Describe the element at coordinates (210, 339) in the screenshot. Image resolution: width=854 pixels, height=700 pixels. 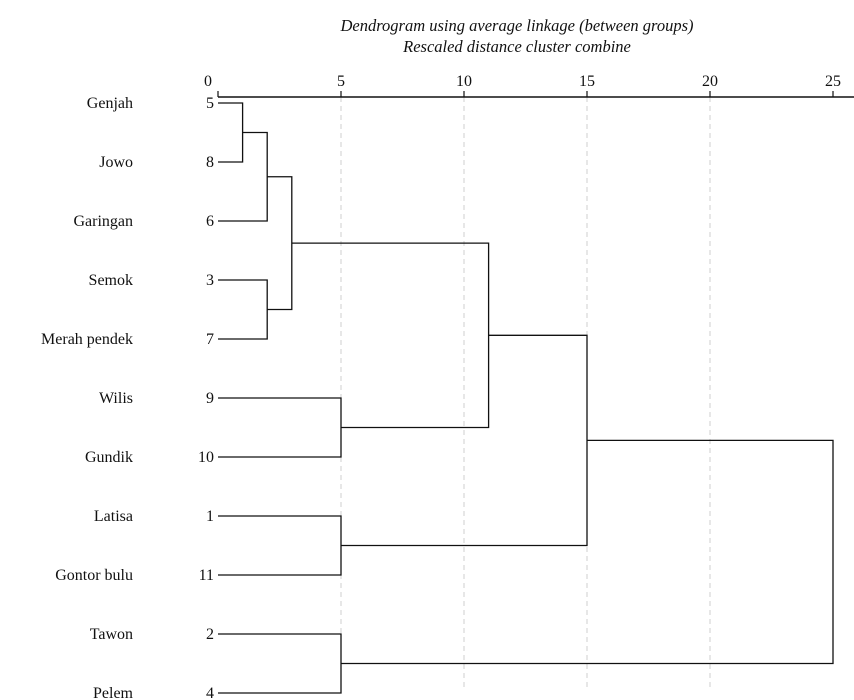
I see `leaf-number-7: 7` at that location.